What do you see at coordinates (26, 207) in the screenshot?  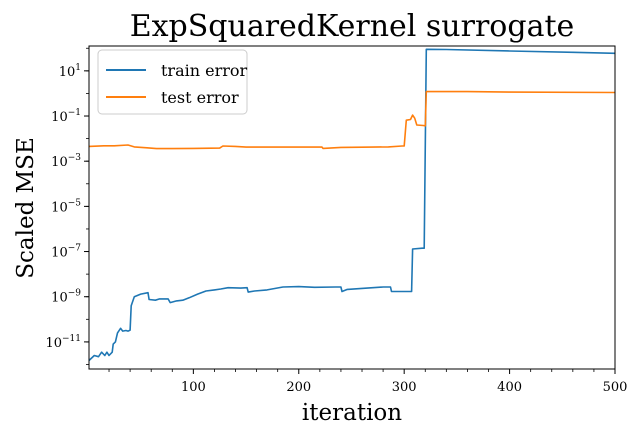 I see `y-axis-label: Scaled MSE` at bounding box center [26, 207].